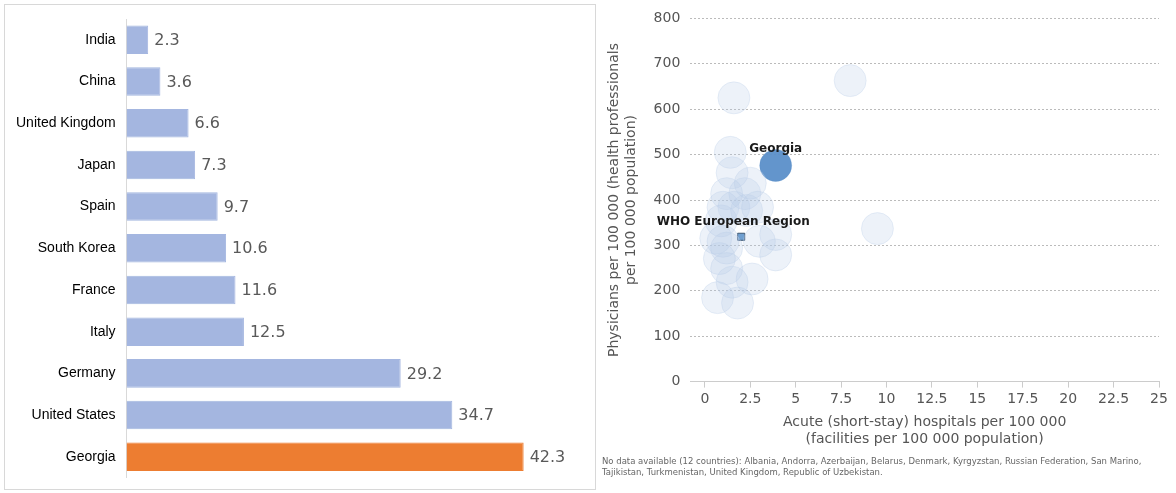 This screenshot has width=1176, height=493. I want to click on y-tick-label: Spain, so click(97, 205).